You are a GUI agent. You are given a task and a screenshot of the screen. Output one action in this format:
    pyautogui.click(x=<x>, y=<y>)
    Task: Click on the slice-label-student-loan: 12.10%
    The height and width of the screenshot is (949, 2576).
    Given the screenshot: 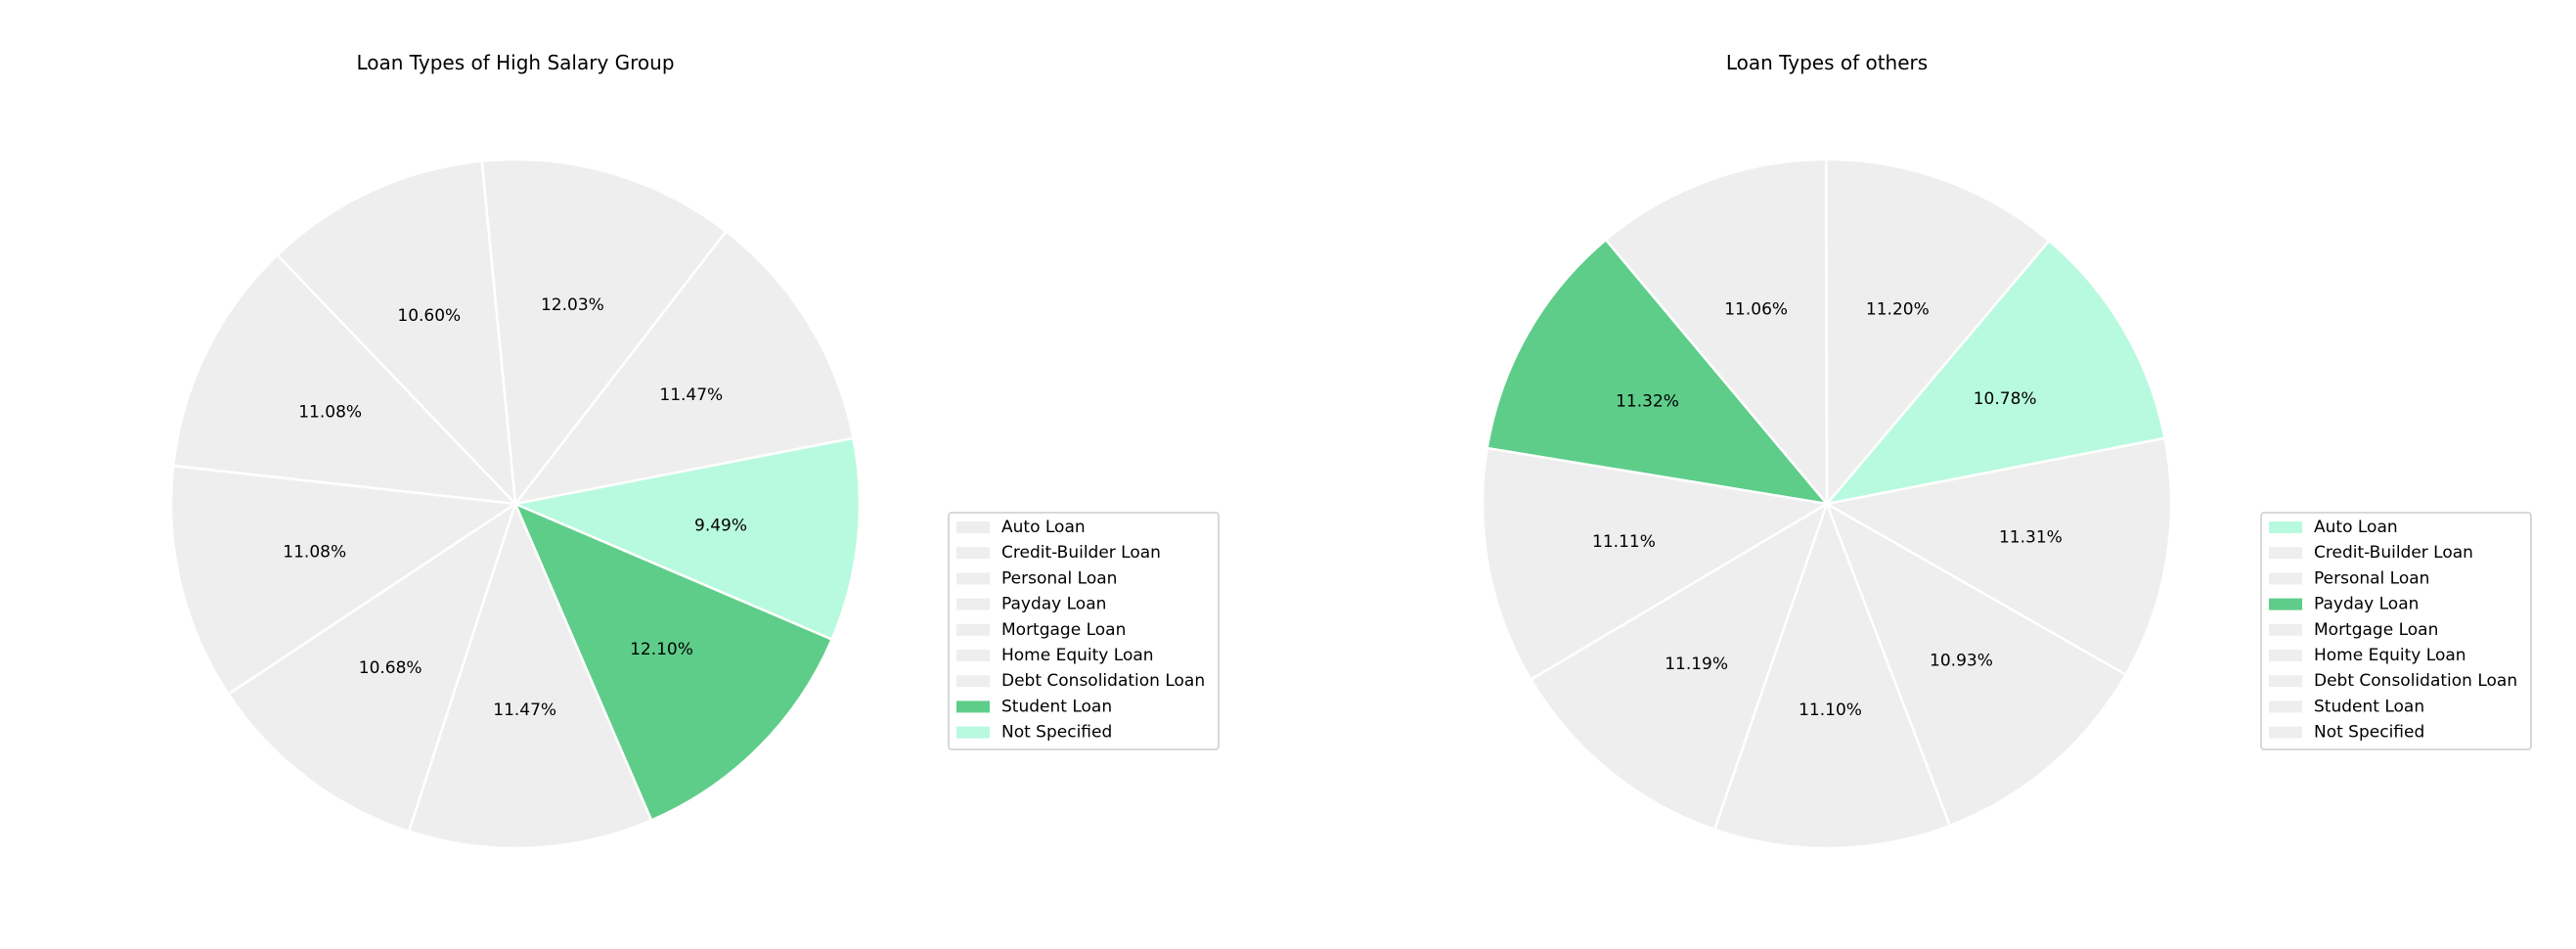 What is the action you would take?
    pyautogui.click(x=661, y=649)
    